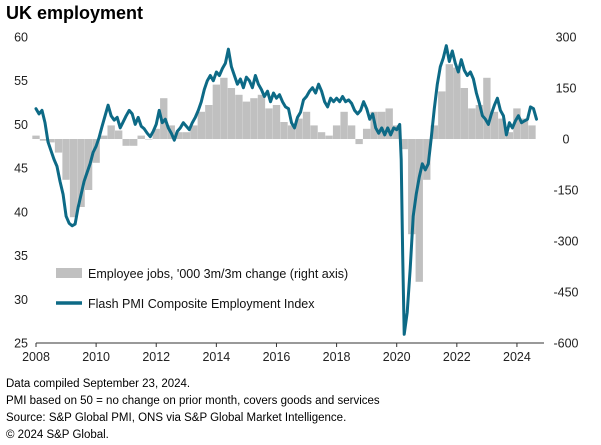 Image resolution: width=601 pixels, height=445 pixels. What do you see at coordinates (21, 256) in the screenshot?
I see `left-tick-label: 35` at bounding box center [21, 256].